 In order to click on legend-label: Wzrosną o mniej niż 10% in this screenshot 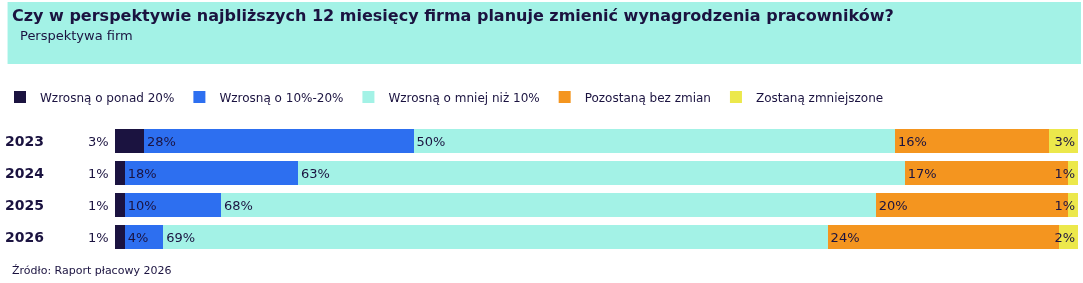, I will do `click(464, 97)`.